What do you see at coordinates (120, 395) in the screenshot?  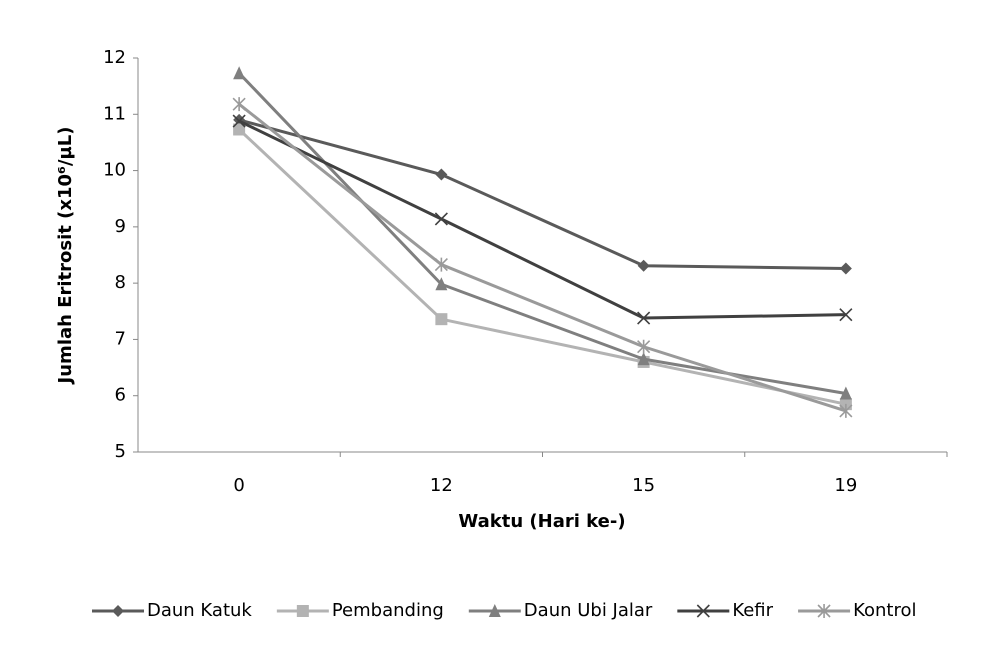 I see `y-tick-label: 6` at bounding box center [120, 395].